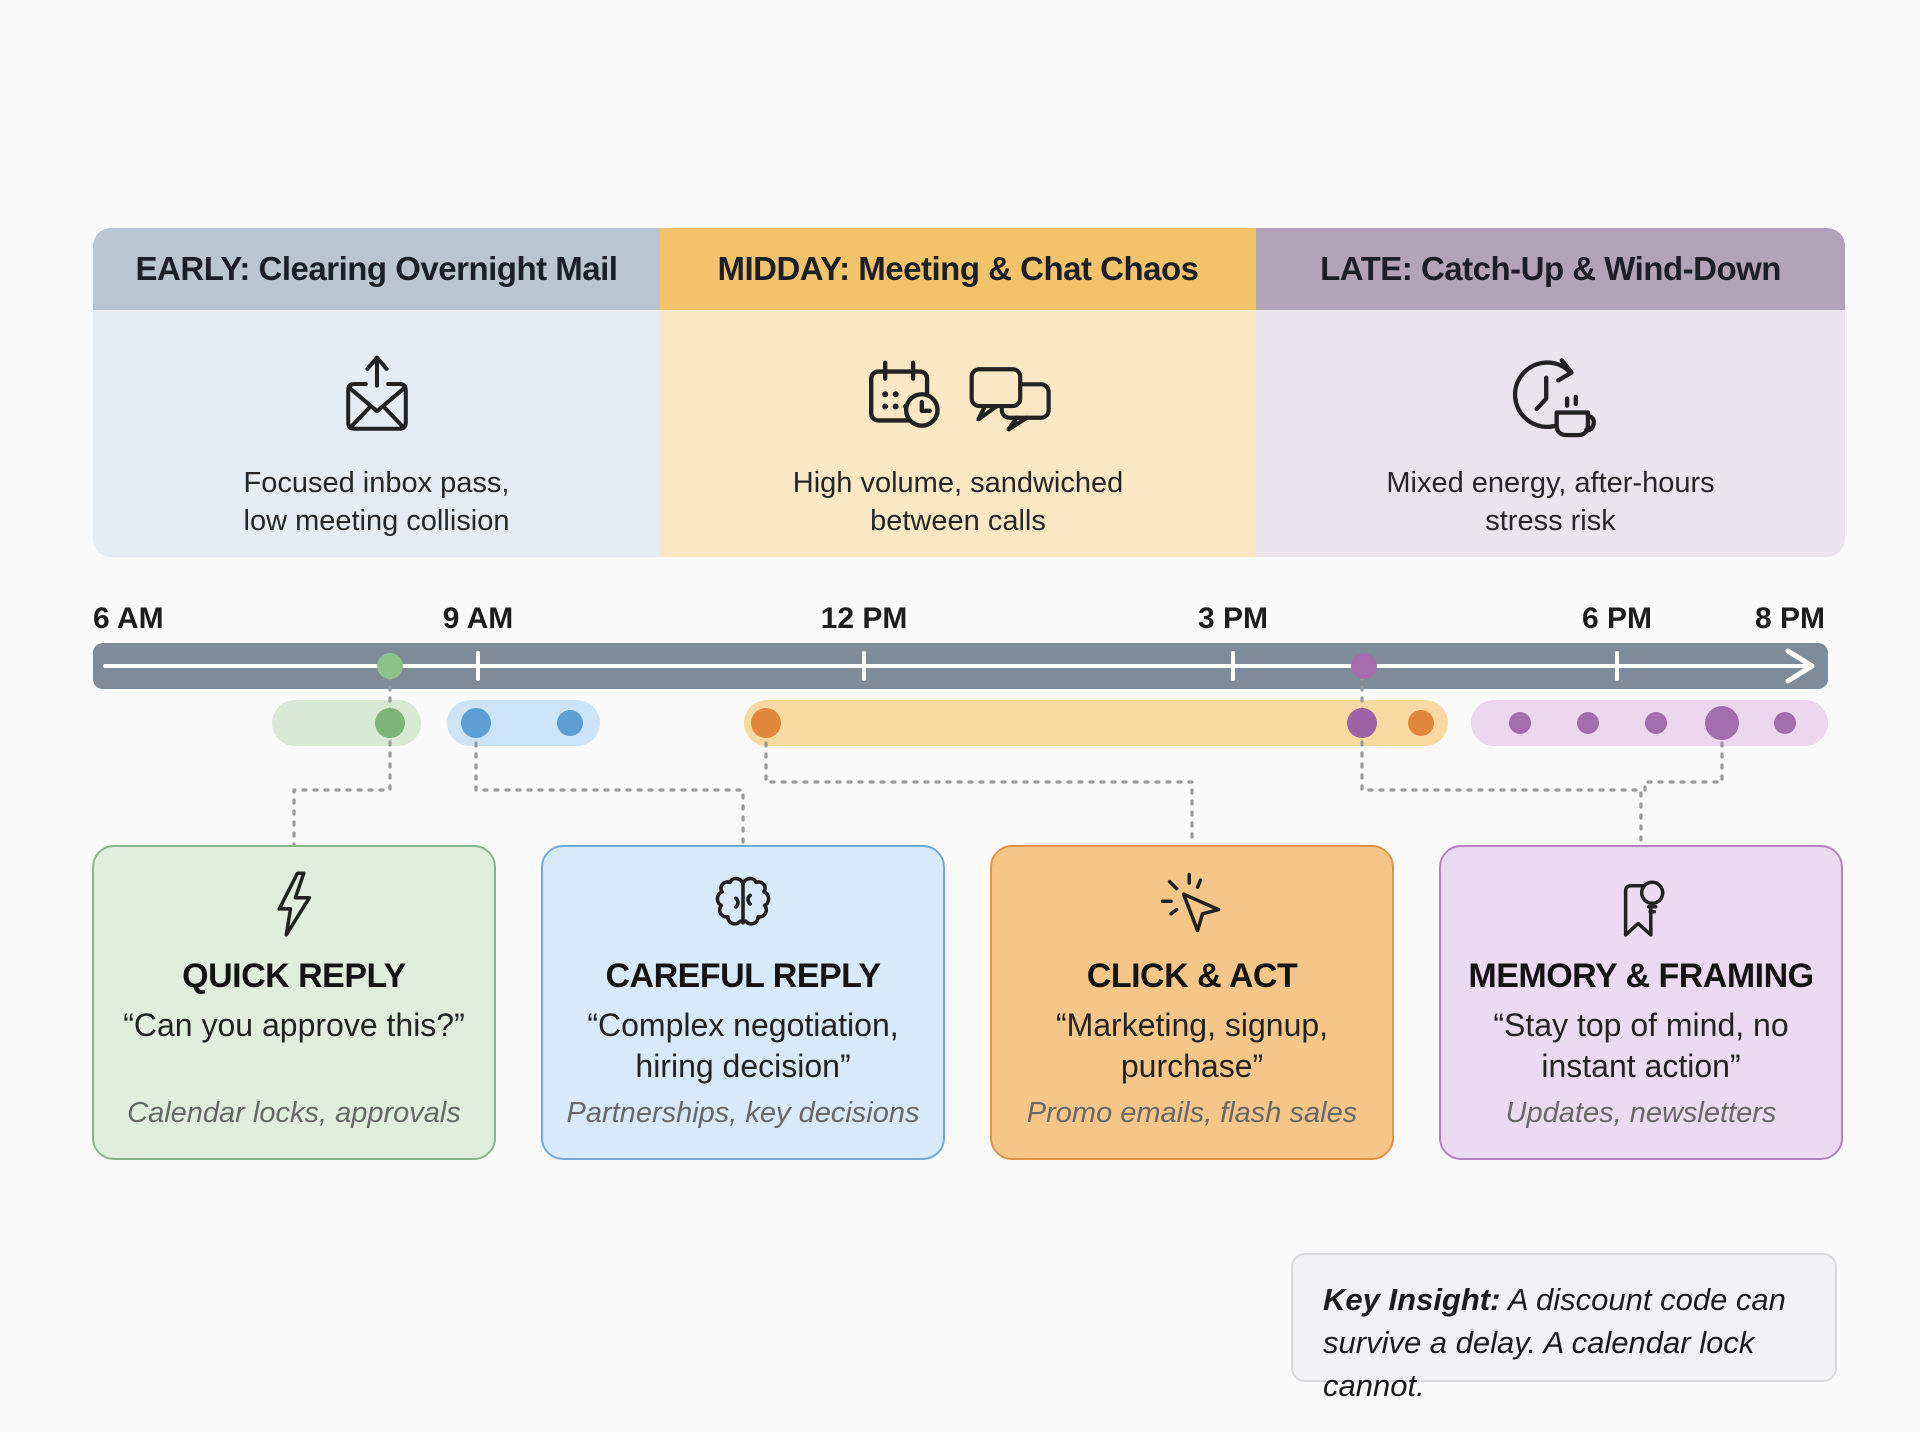 The image size is (1920, 1433). I want to click on band-late-body: Mixed energy, after-hours stress risk, so click(1550, 433).